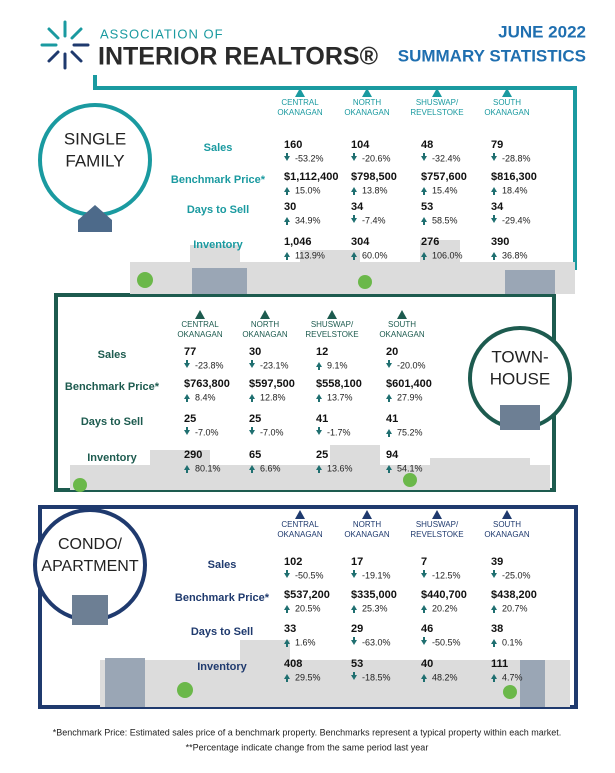 The width and height of the screenshot is (615, 773). Describe the element at coordinates (255, 455) in the screenshot. I see `cell-value: 65` at that location.